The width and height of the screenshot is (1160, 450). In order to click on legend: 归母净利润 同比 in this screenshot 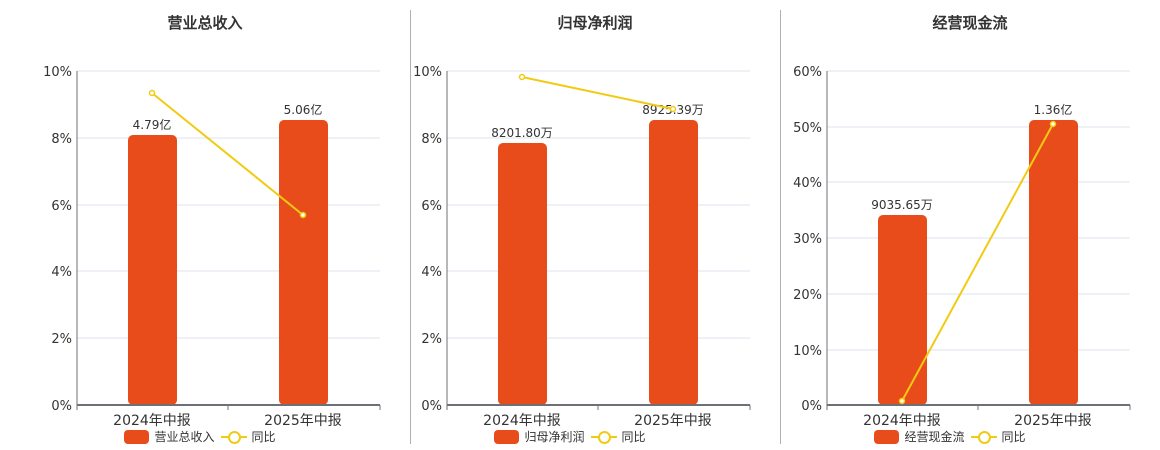, I will do `click(575, 436)`.